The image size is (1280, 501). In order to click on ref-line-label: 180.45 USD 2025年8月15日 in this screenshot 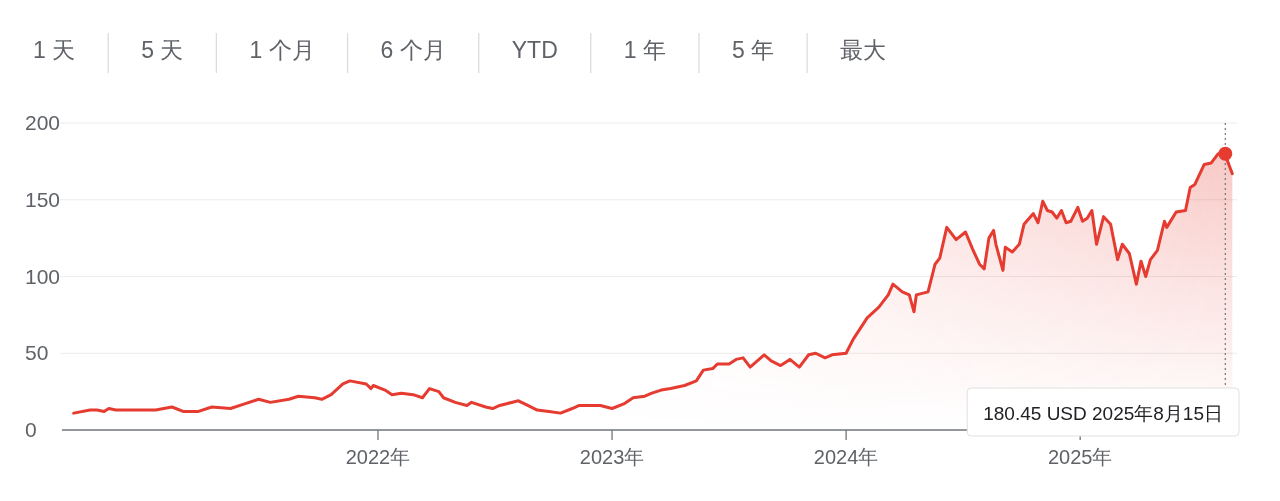, I will do `click(1103, 413)`.